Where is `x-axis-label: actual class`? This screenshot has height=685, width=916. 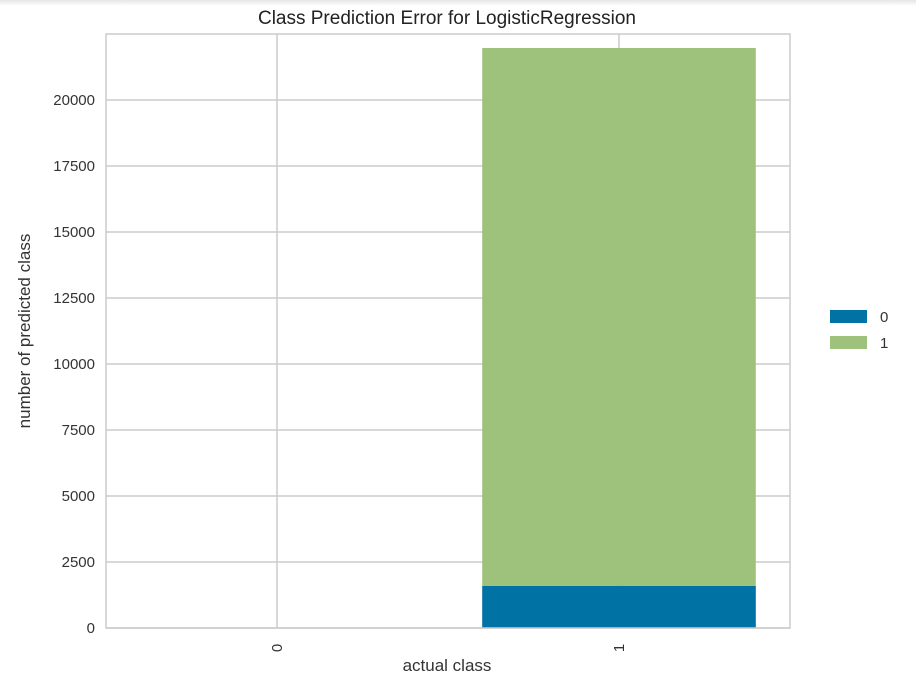 x-axis-label: actual class is located at coordinates (447, 665).